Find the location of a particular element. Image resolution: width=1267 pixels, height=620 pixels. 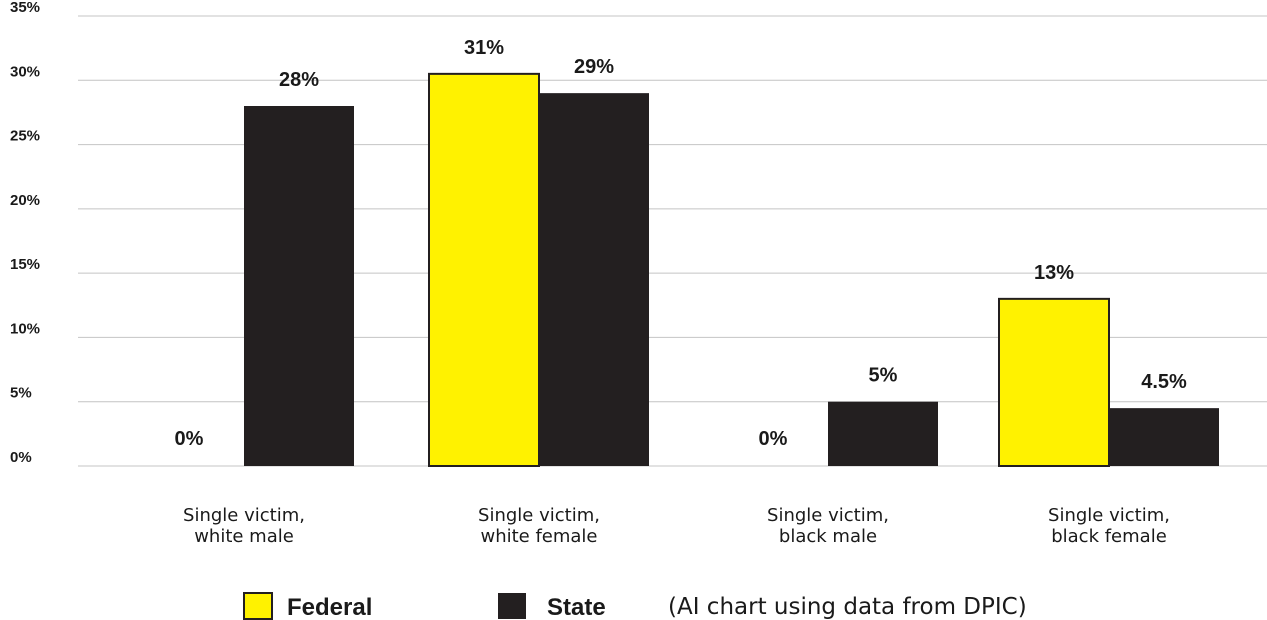

y-tick-label: 25% is located at coordinates (25, 136).